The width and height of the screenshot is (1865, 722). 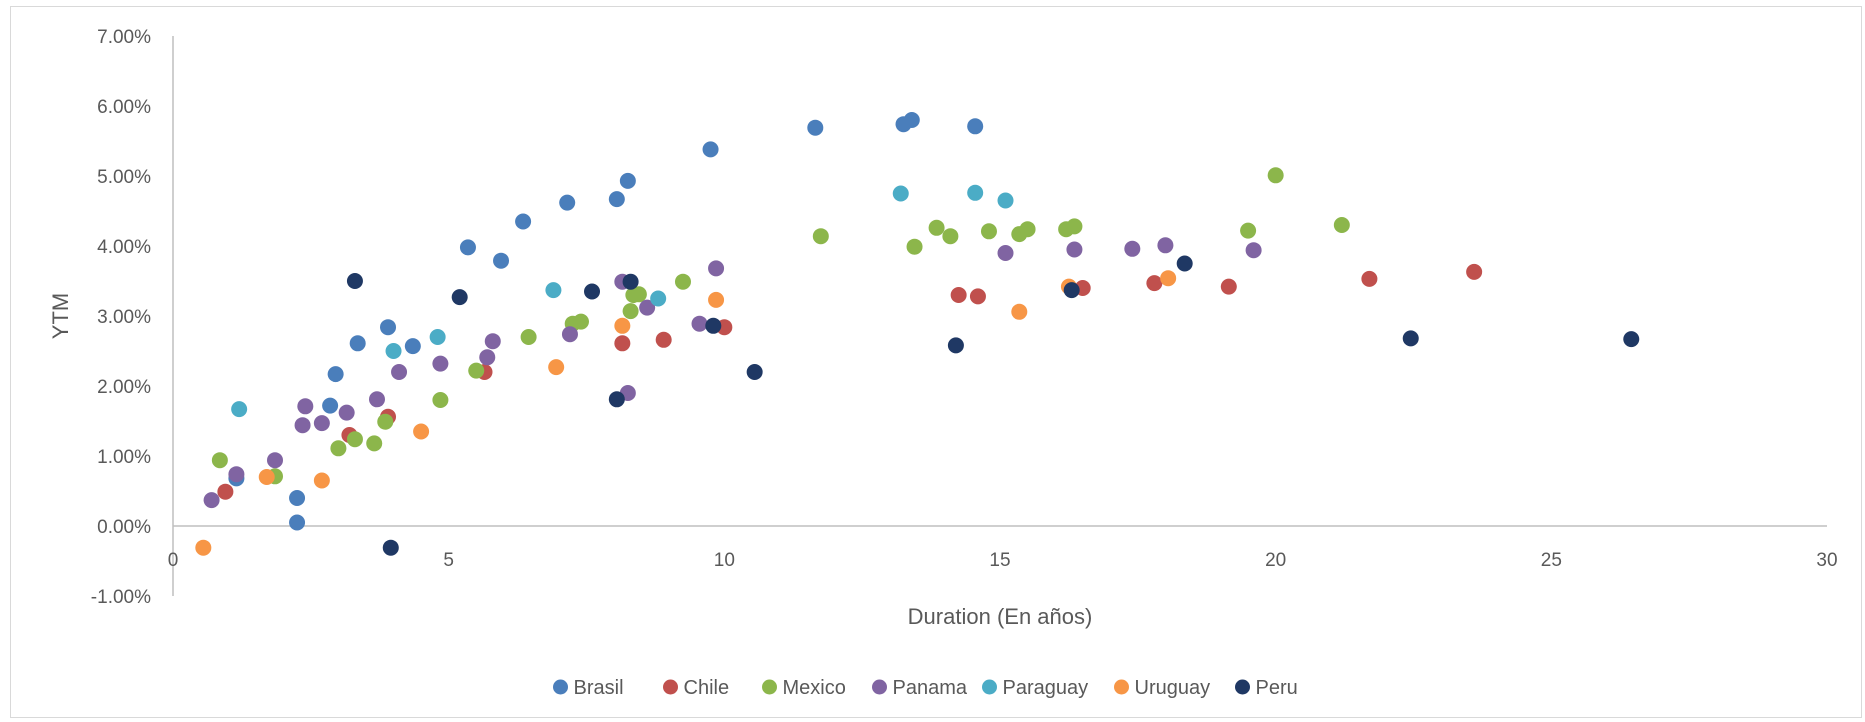 I want to click on y-tick-label: -1.00%, so click(x=121, y=597).